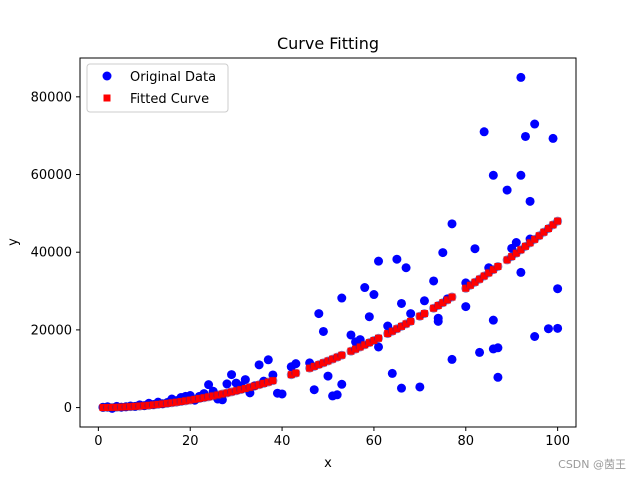 Image resolution: width=640 pixels, height=480 pixels. Describe the element at coordinates (169, 99) in the screenshot. I see `legend-label-fitted-curve: Fitted Curve` at that location.